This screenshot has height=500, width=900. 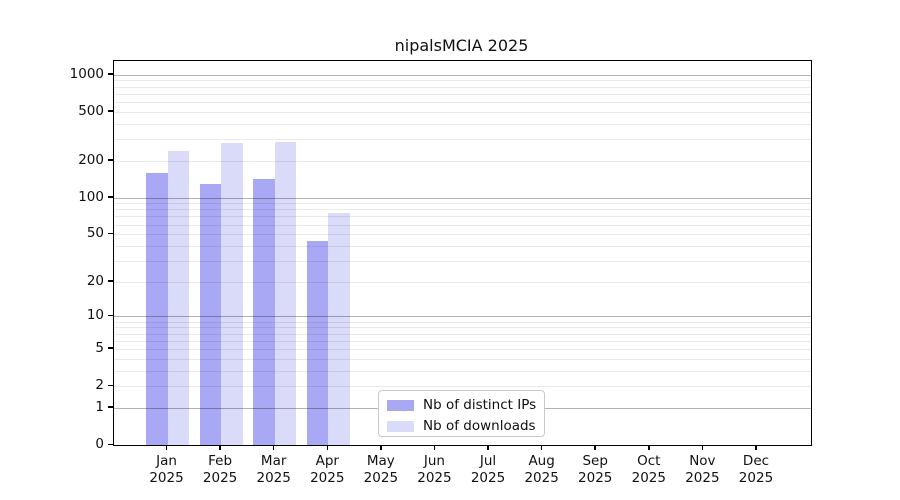 I want to click on y-tick-label-500: 500, so click(x=91, y=110).